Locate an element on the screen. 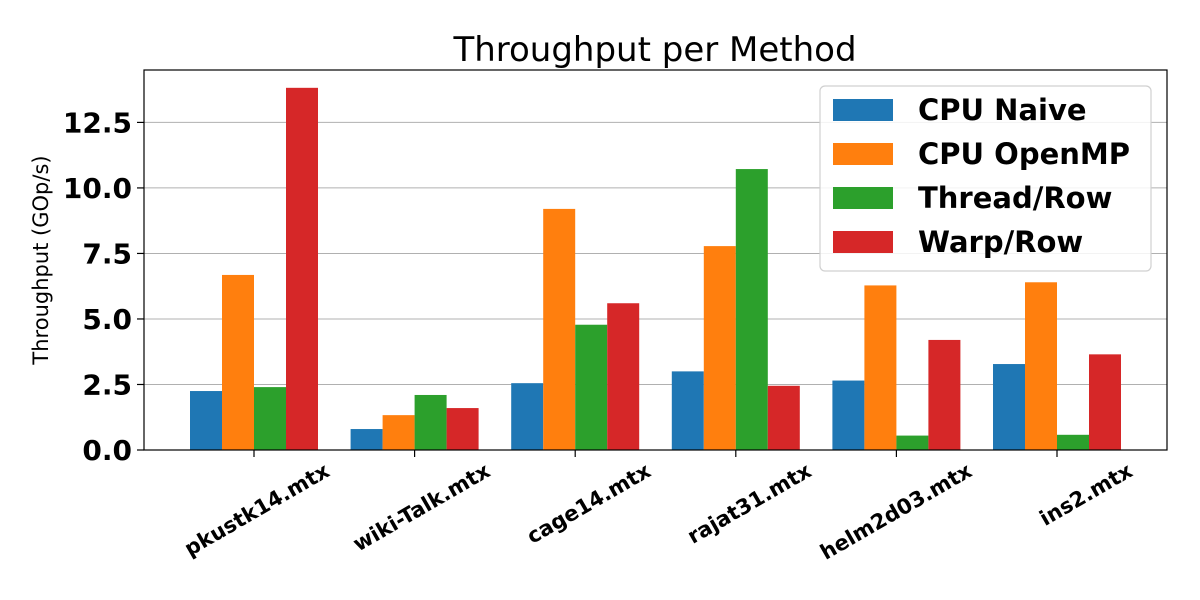 The image size is (1200, 600). chart-title: Throughput per Method is located at coordinates (654, 50).